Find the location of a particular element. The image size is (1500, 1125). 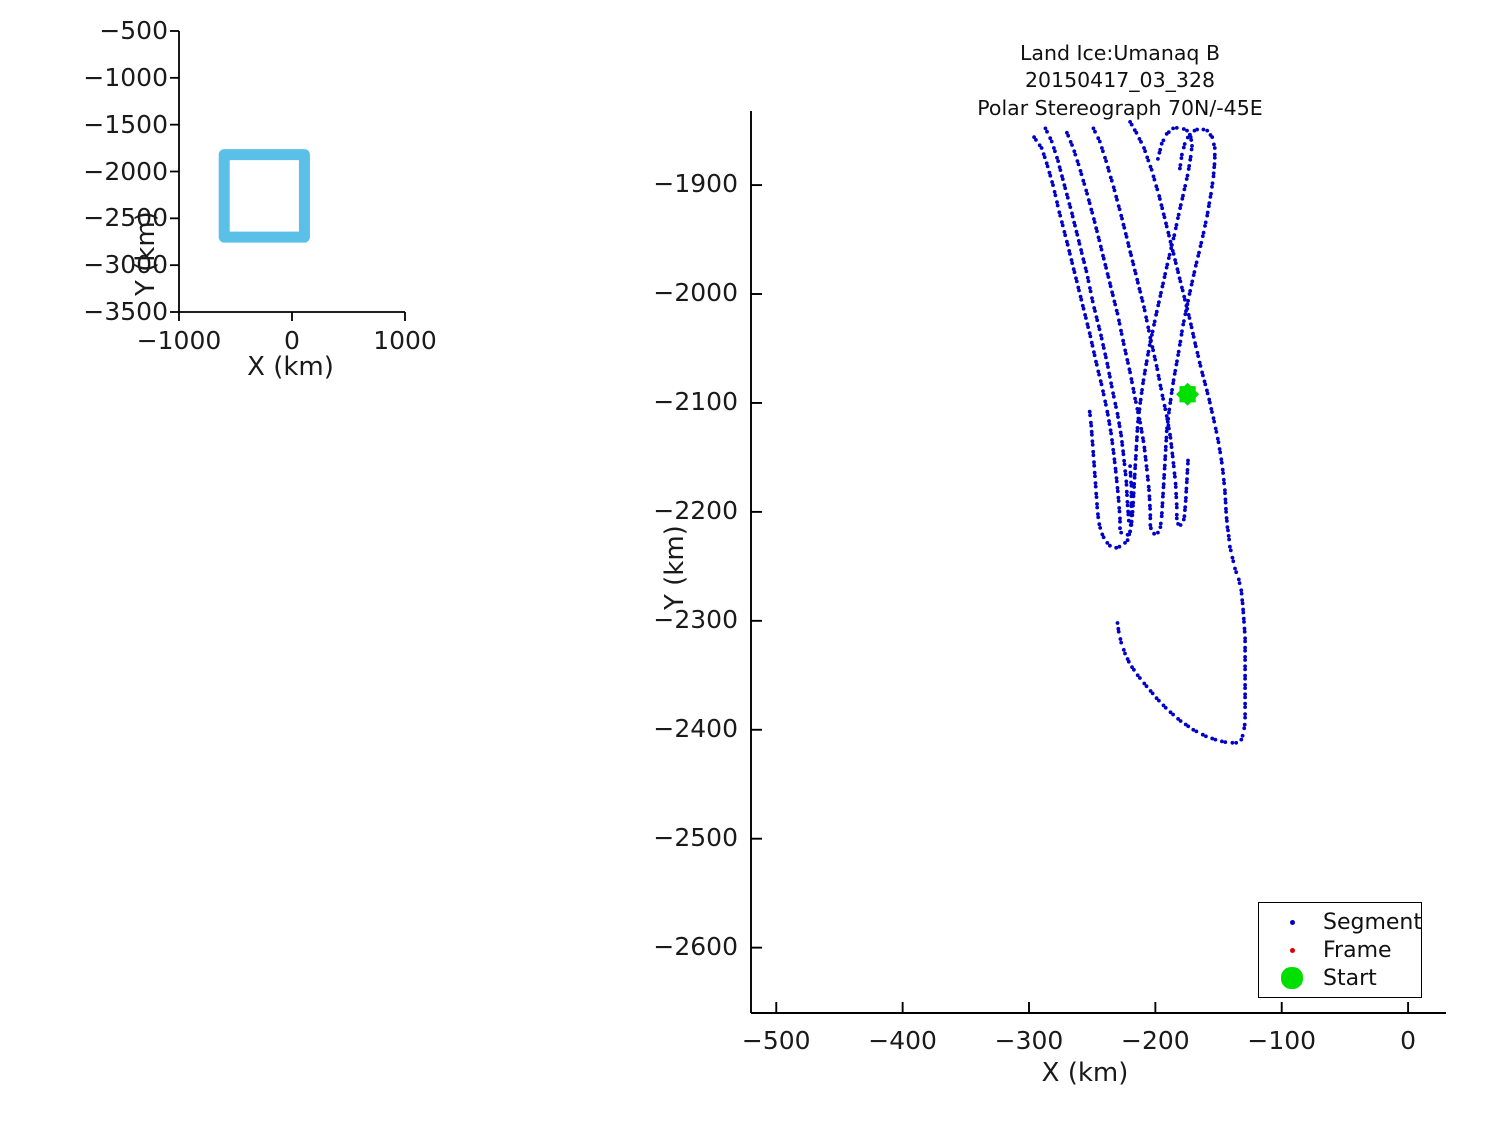

title-line-1: Land Ice:Umanaq B is located at coordinates (1120, 53).